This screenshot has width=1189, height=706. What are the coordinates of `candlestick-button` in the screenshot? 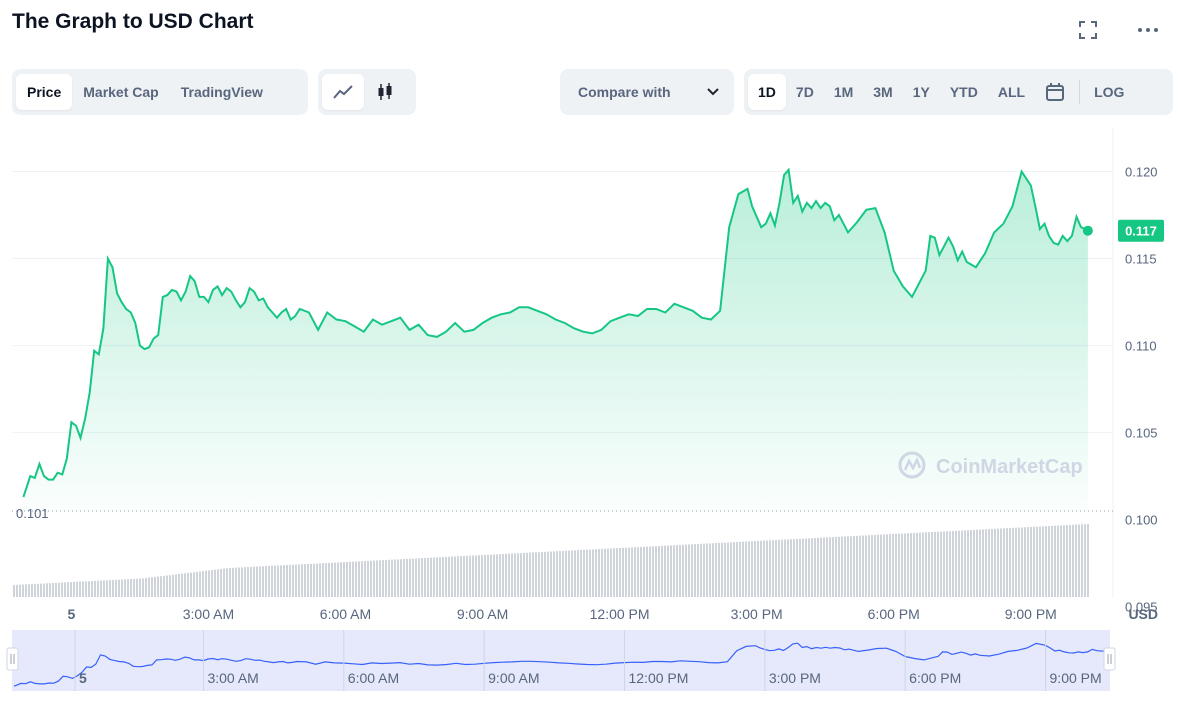 It's located at (385, 92).